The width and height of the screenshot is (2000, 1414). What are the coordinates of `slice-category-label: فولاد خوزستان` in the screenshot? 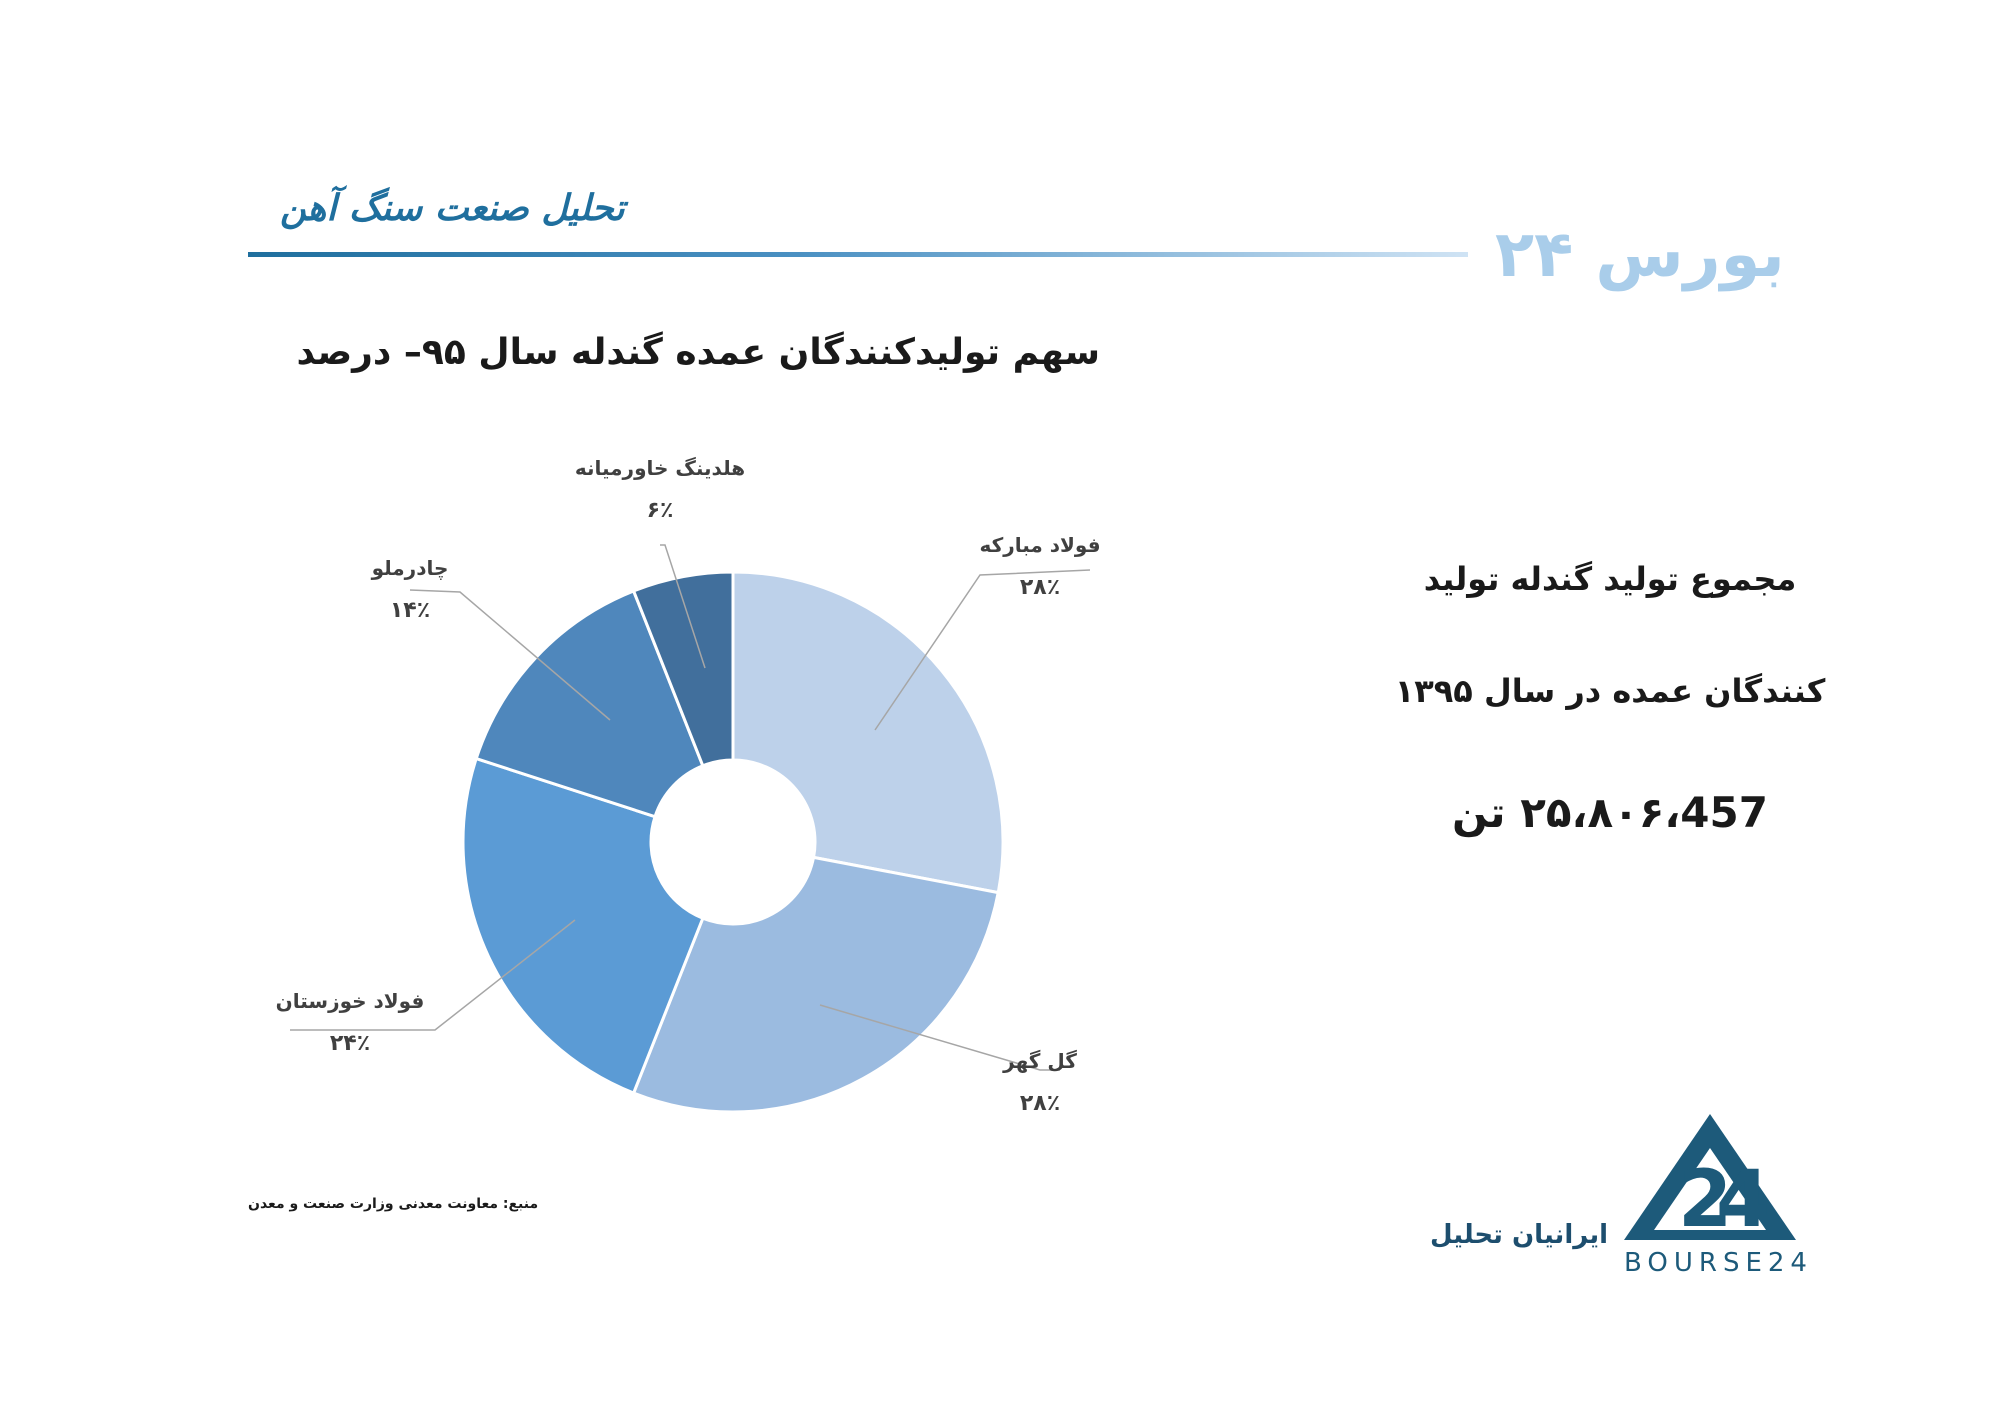 It's located at (350, 1001).